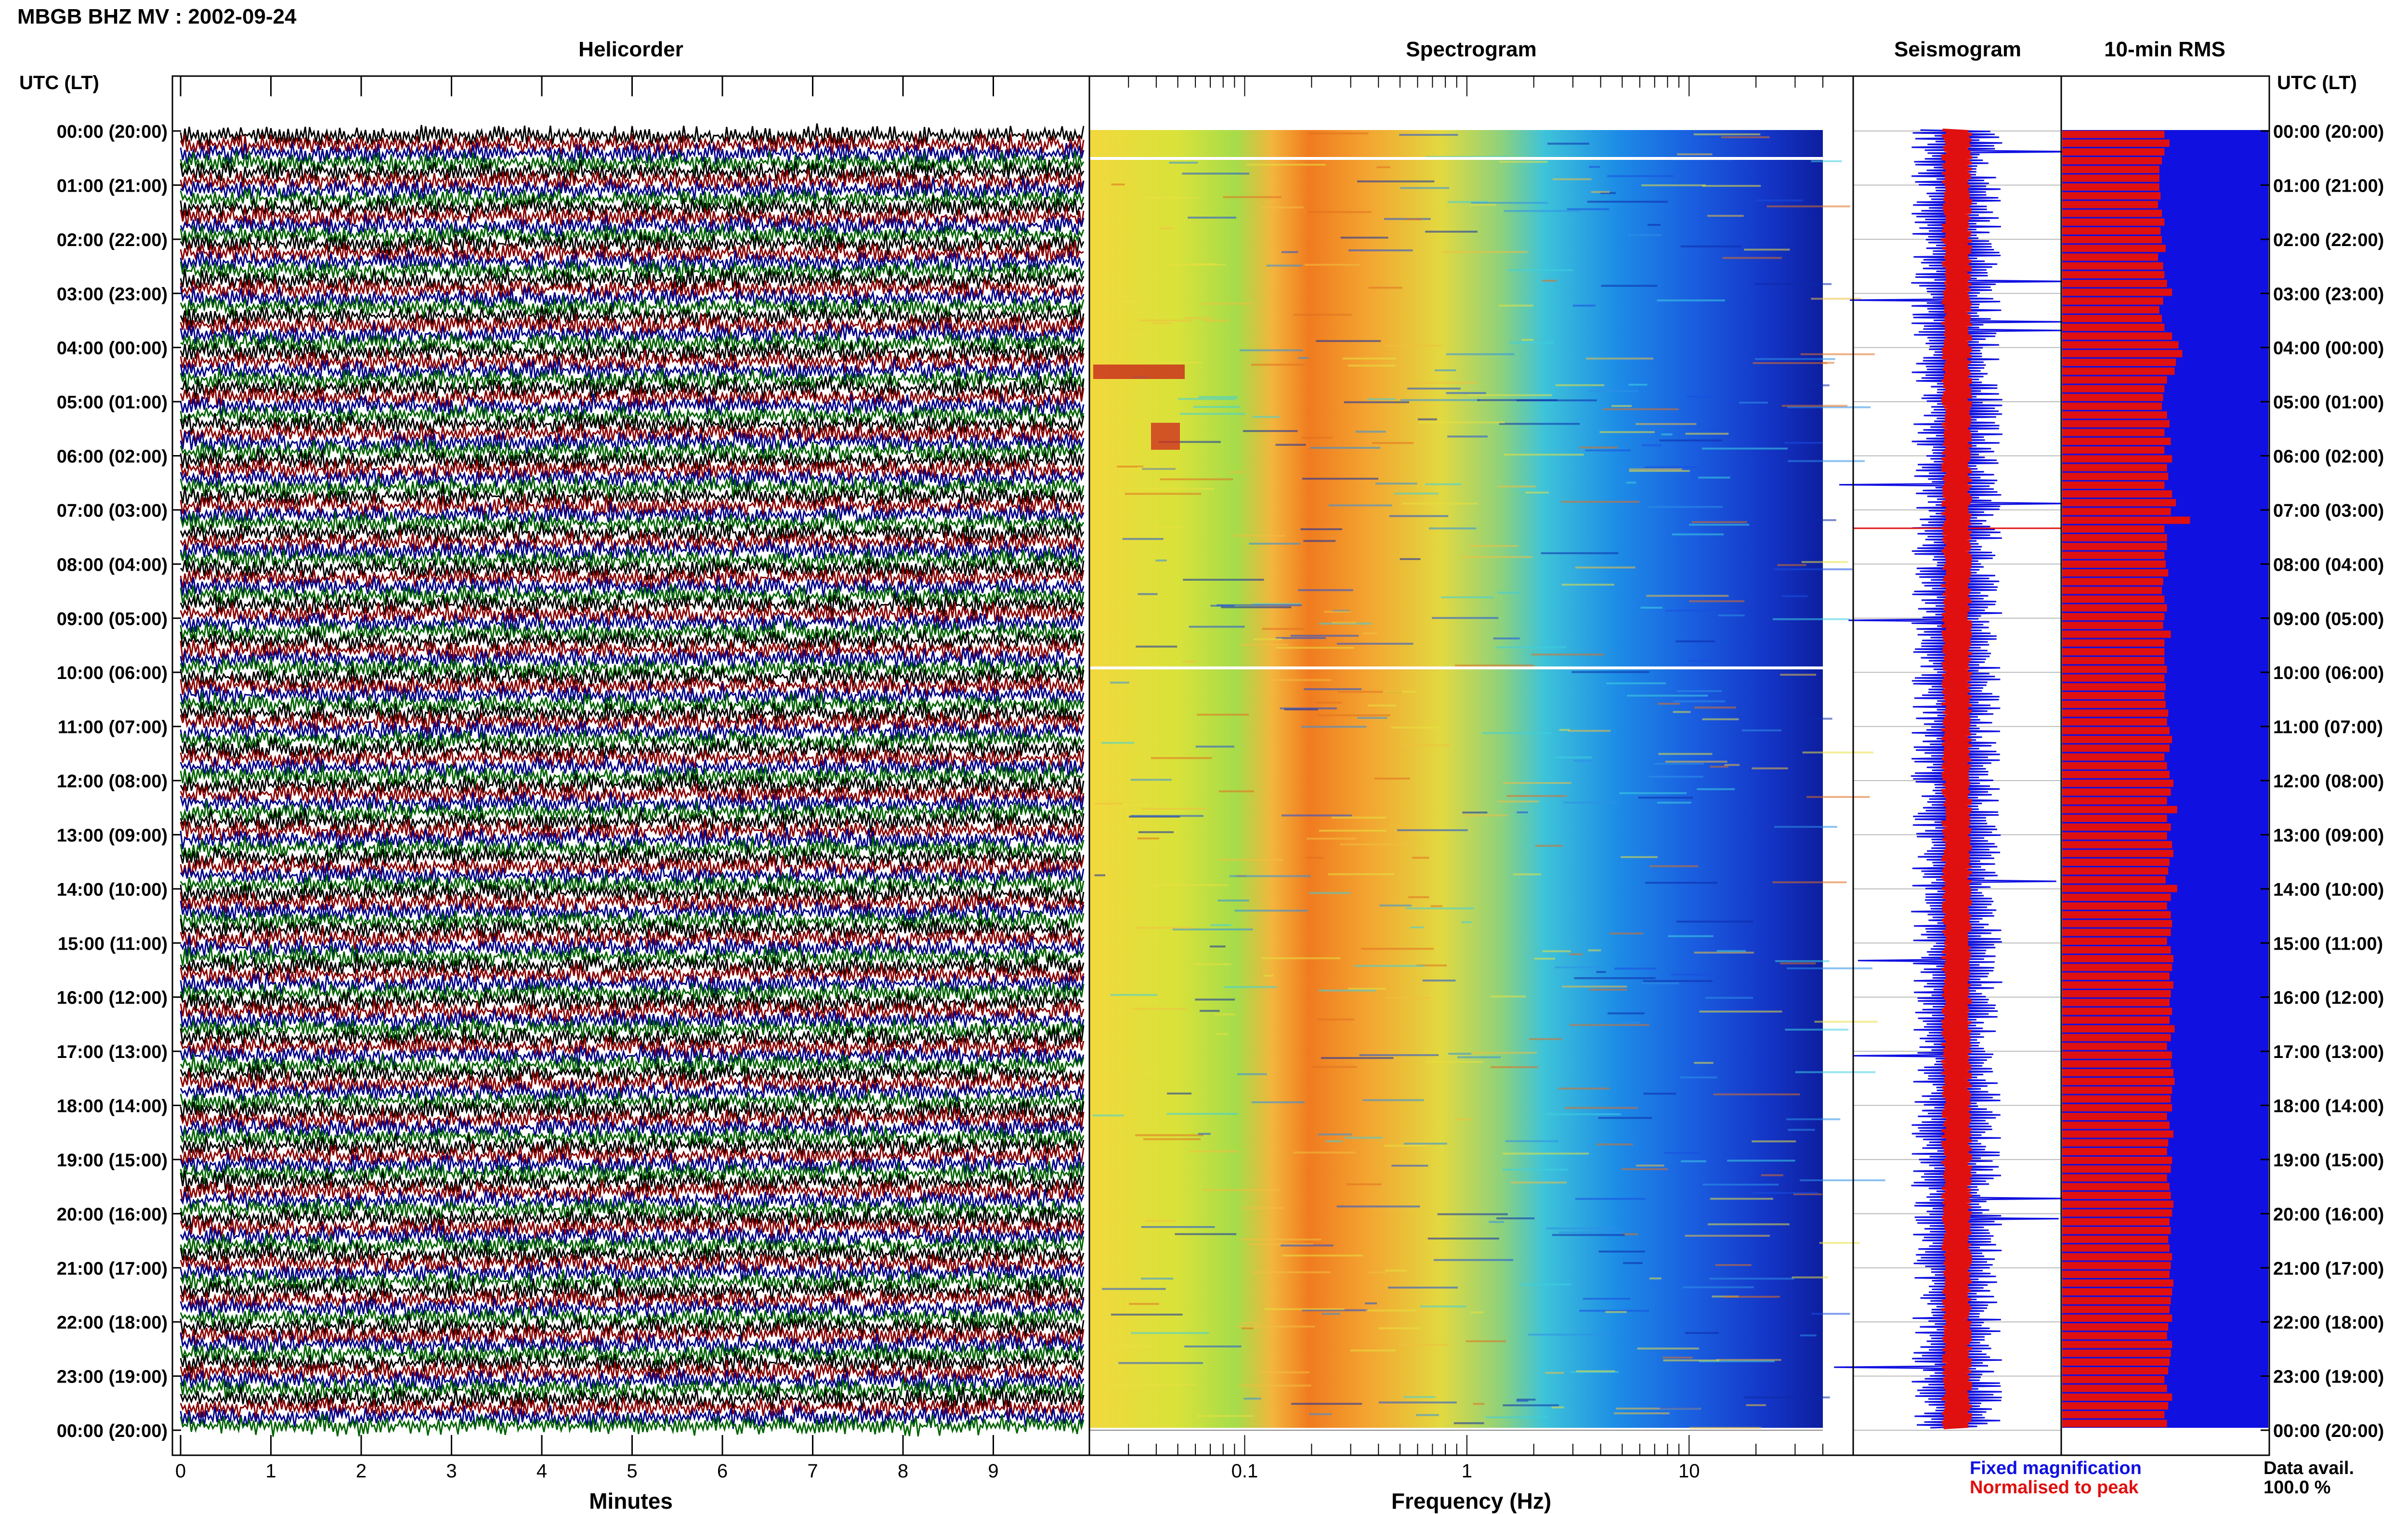  Describe the element at coordinates (1838, 779) in the screenshot. I see `spectrogram-blank-edge` at that location.